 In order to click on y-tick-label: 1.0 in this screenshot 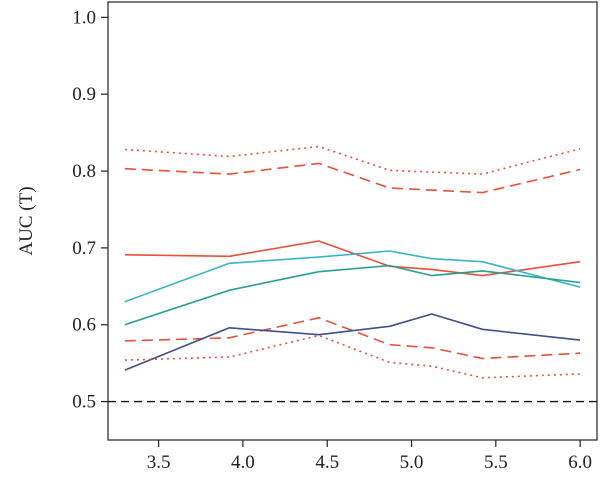, I will do `click(84, 17)`.